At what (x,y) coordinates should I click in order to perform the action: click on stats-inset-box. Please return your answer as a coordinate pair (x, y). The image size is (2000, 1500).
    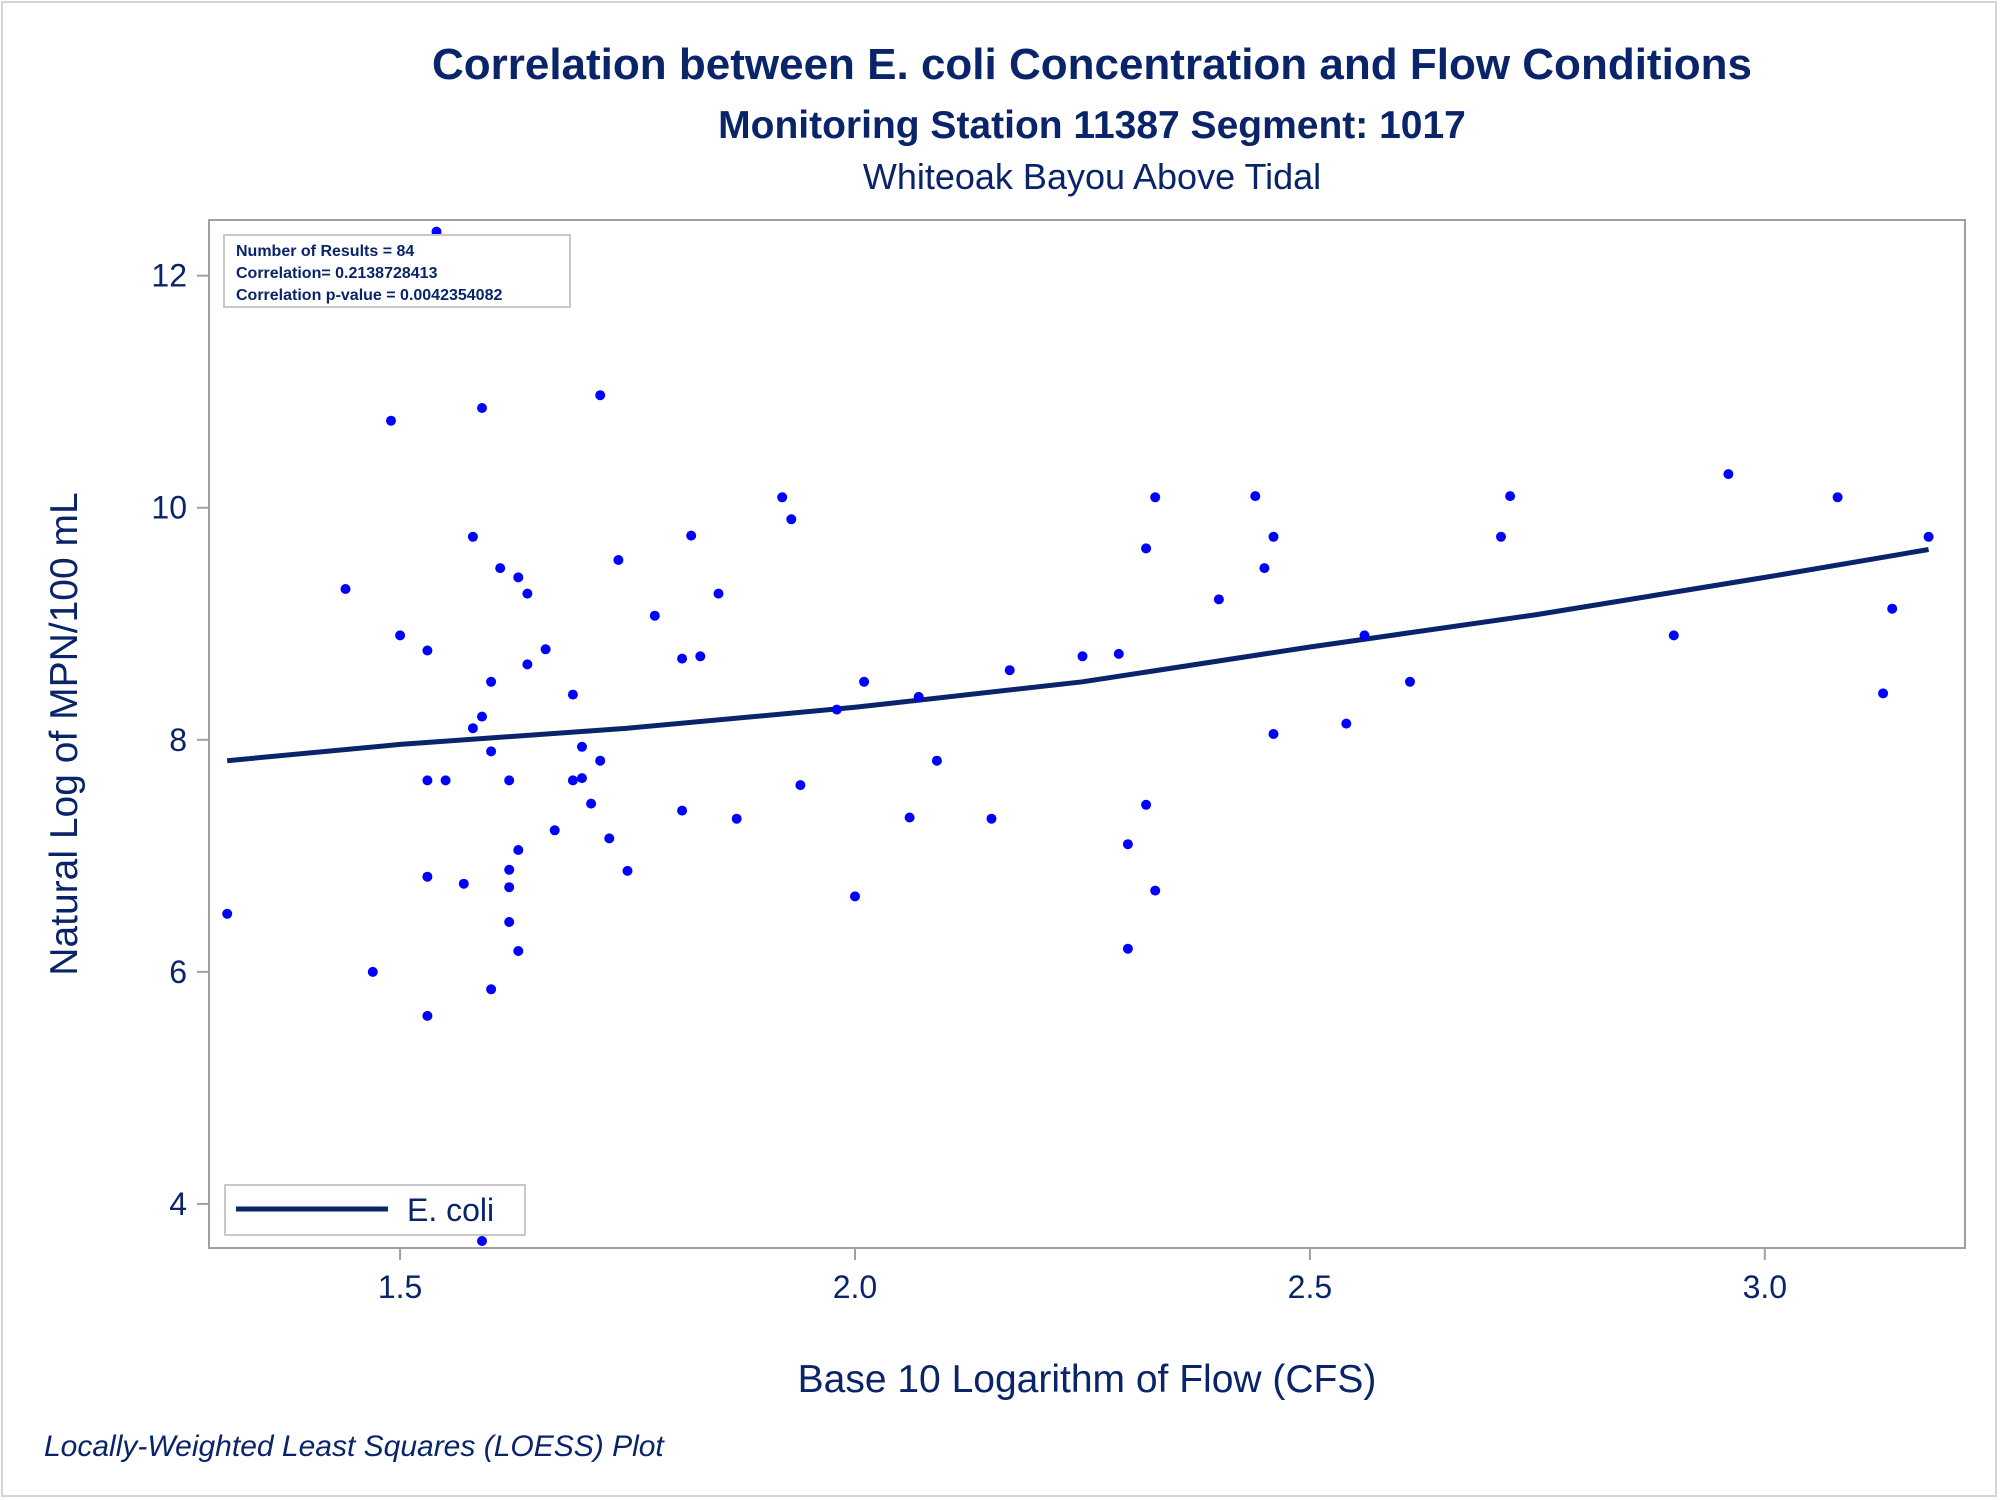
    Looking at the image, I should click on (397, 271).